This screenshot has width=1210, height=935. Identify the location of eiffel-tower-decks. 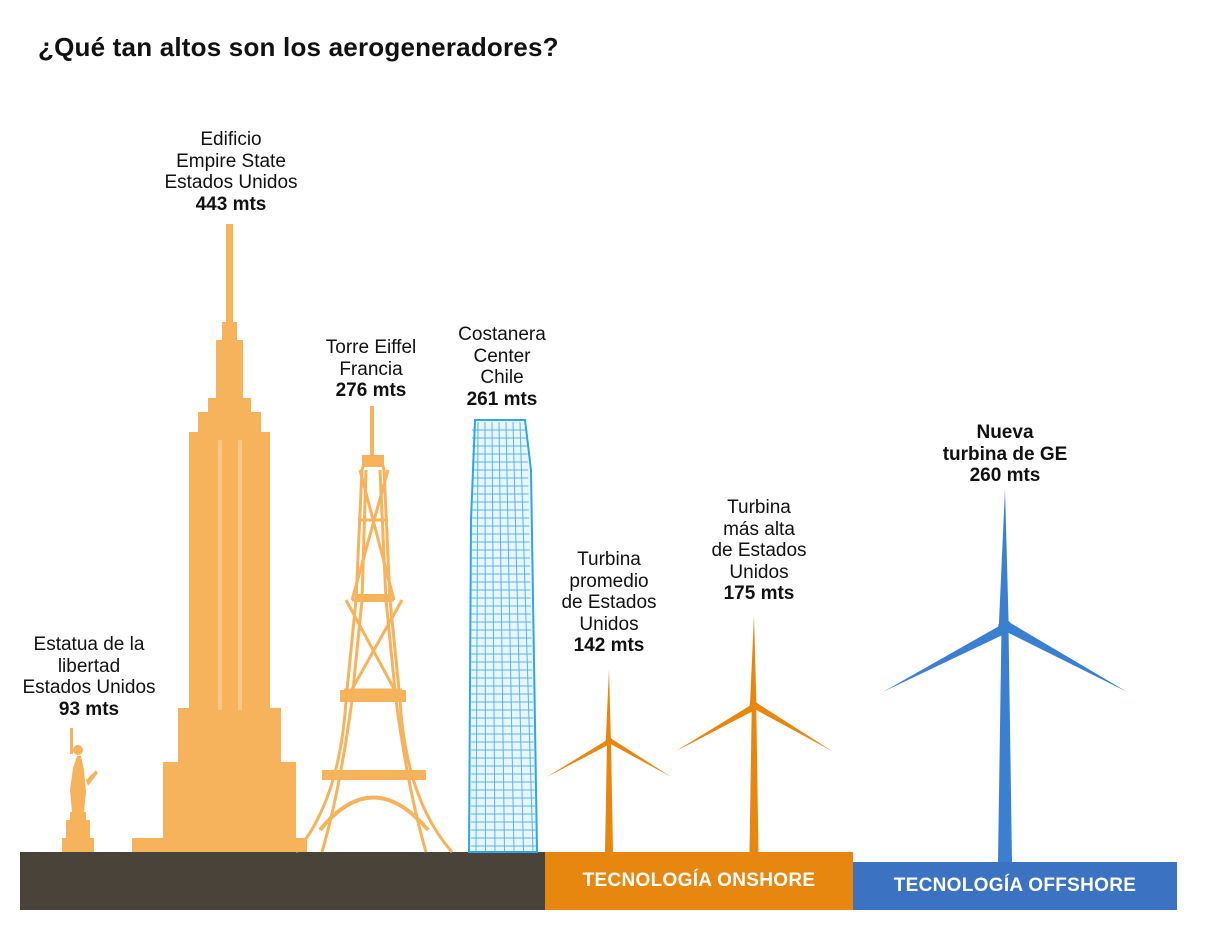
(374, 593).